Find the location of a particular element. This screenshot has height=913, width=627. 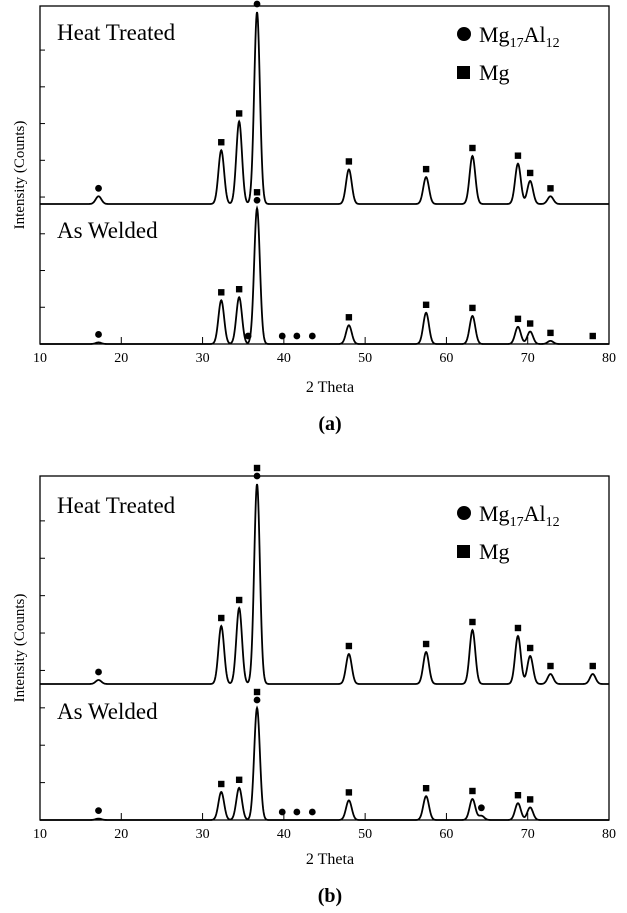

series-as-welded: As Welded is located at coordinates (324, 754).